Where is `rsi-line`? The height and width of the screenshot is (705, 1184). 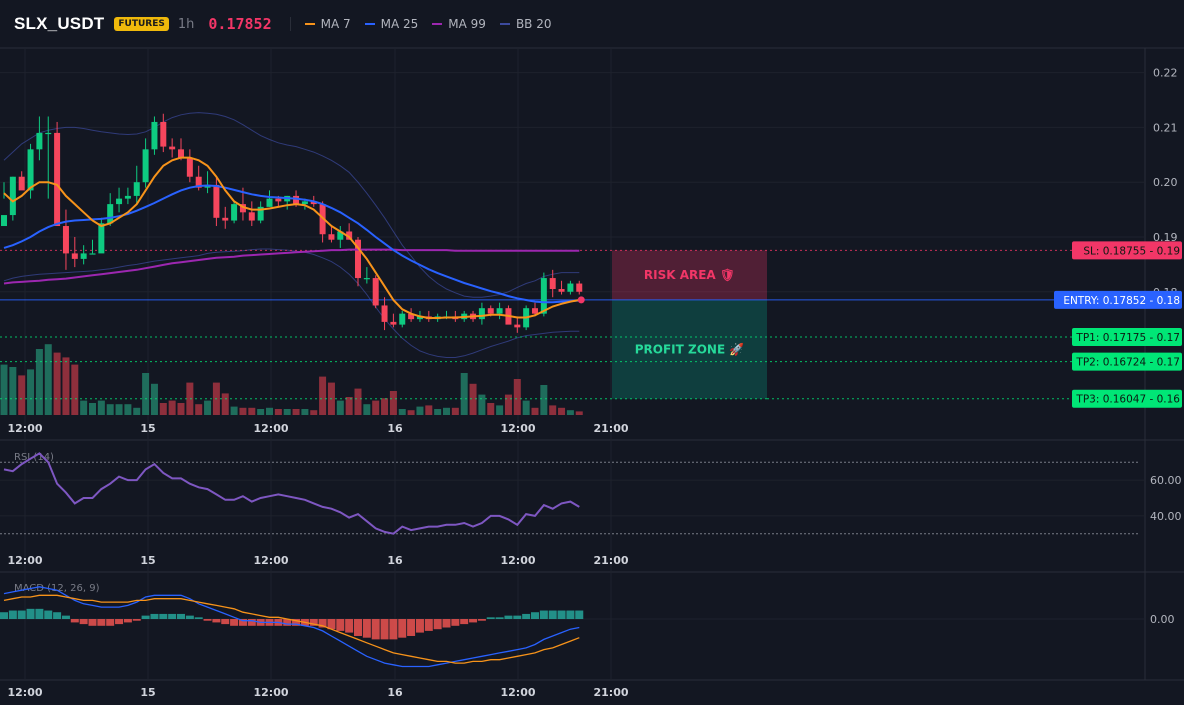
rsi-line is located at coordinates (291, 493).